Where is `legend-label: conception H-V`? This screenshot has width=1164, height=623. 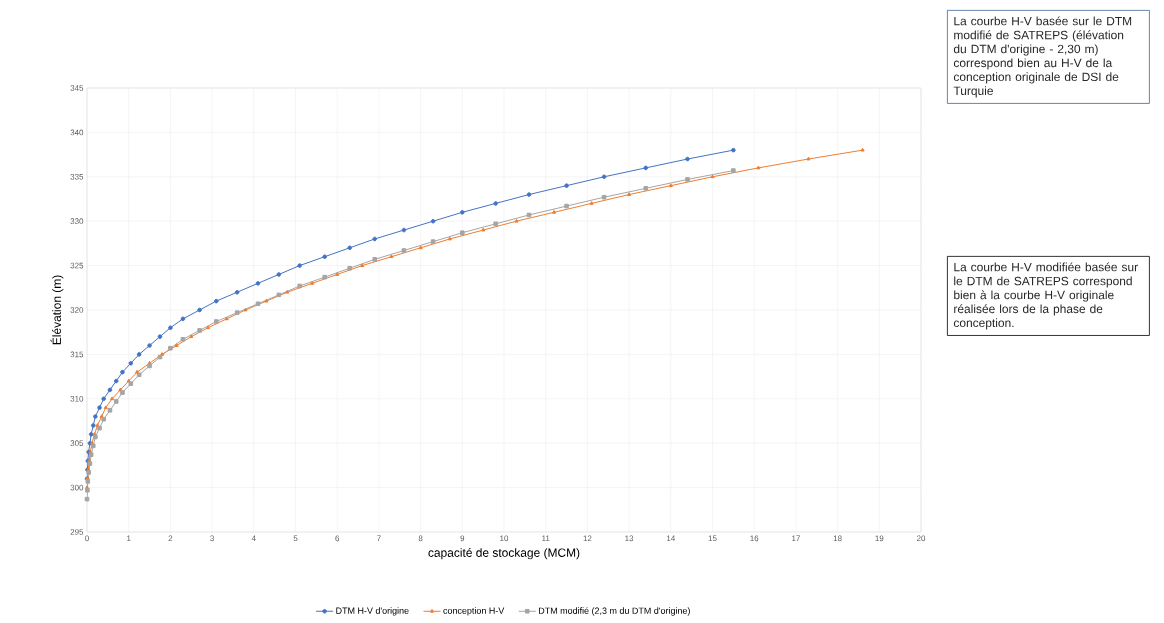 legend-label: conception H-V is located at coordinates (474, 611).